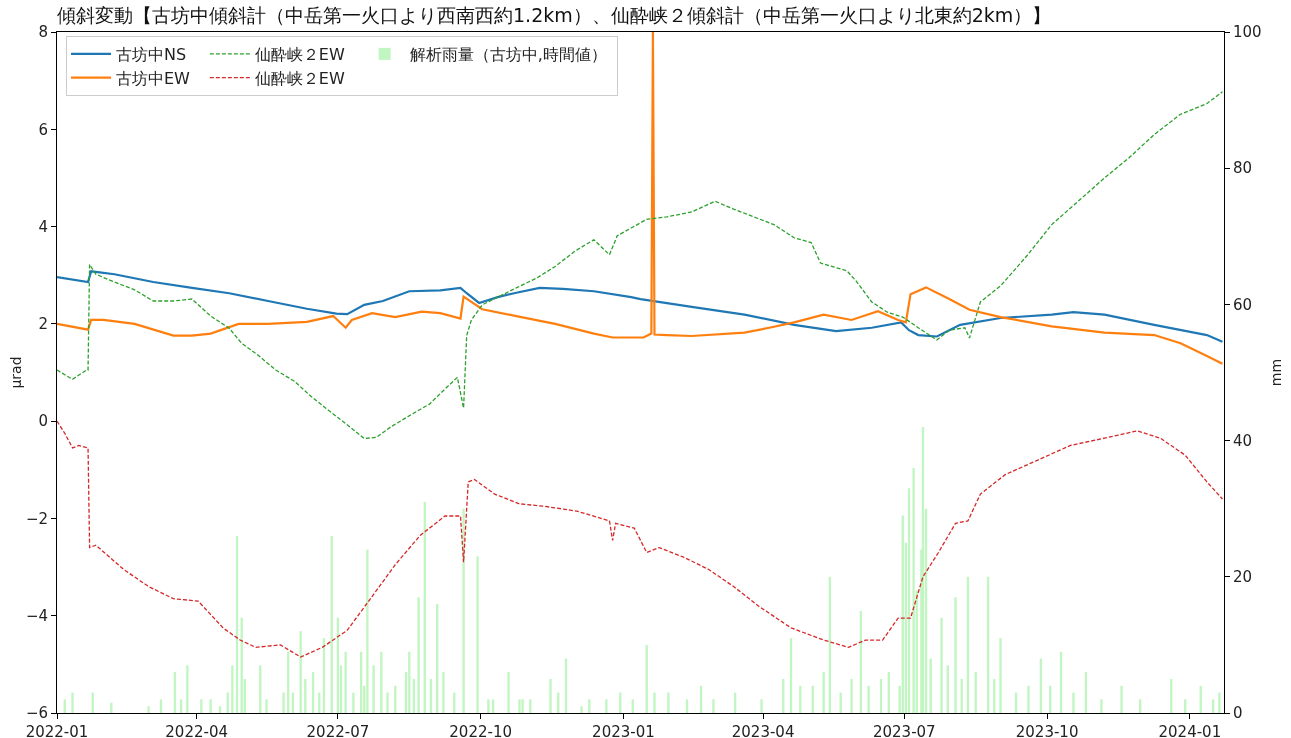 The image size is (1291, 738). What do you see at coordinates (36, 713) in the screenshot?
I see `y-tick-label: −6` at bounding box center [36, 713].